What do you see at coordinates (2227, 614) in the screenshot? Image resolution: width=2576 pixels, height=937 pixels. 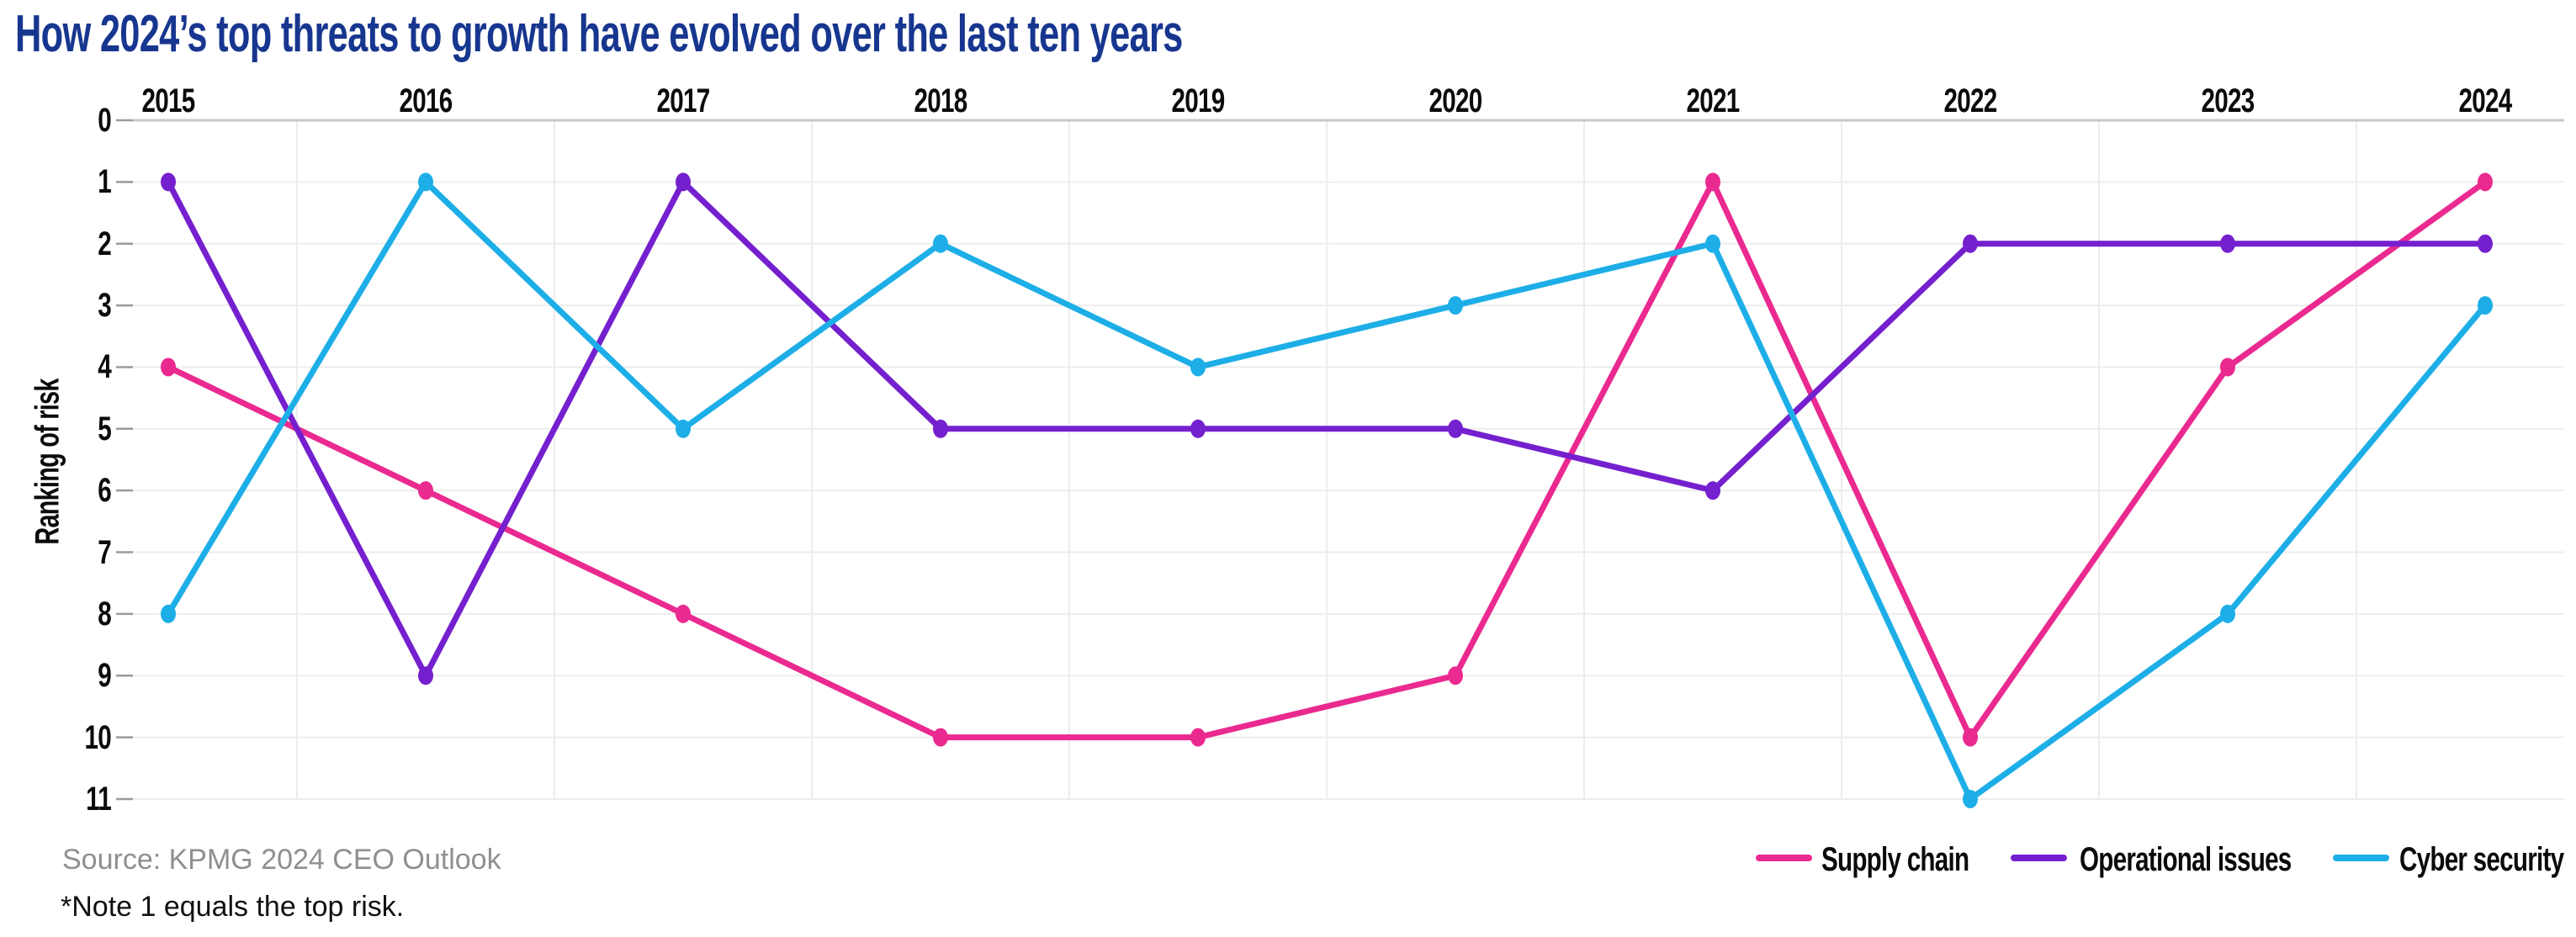 I see `data-point-cyber-security-2023` at bounding box center [2227, 614].